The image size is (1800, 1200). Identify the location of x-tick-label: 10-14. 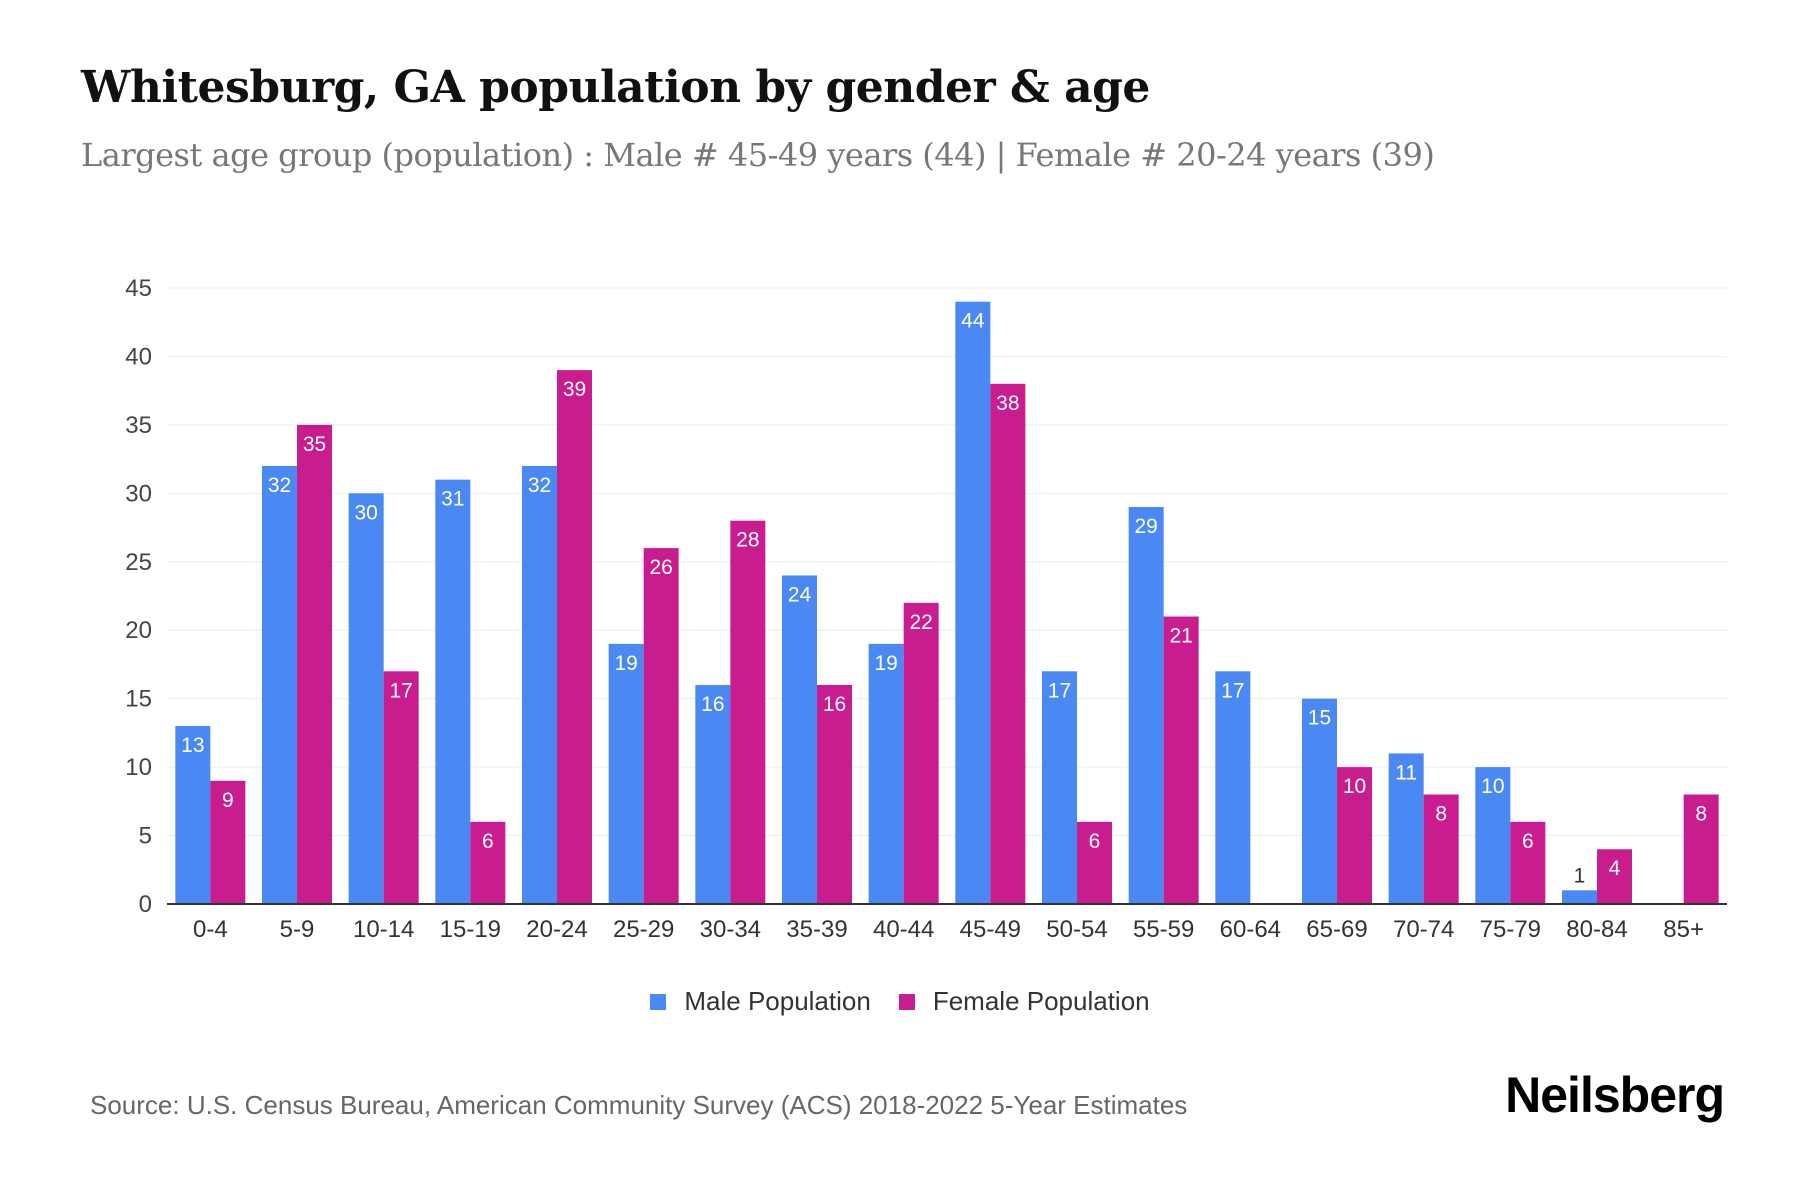
(383, 929).